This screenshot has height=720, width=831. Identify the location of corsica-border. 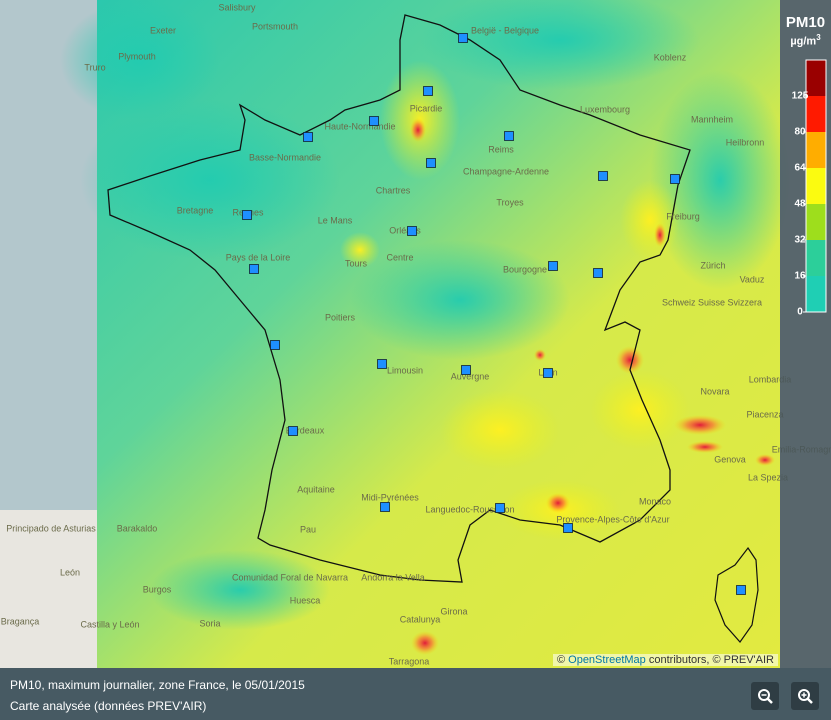
(736, 594).